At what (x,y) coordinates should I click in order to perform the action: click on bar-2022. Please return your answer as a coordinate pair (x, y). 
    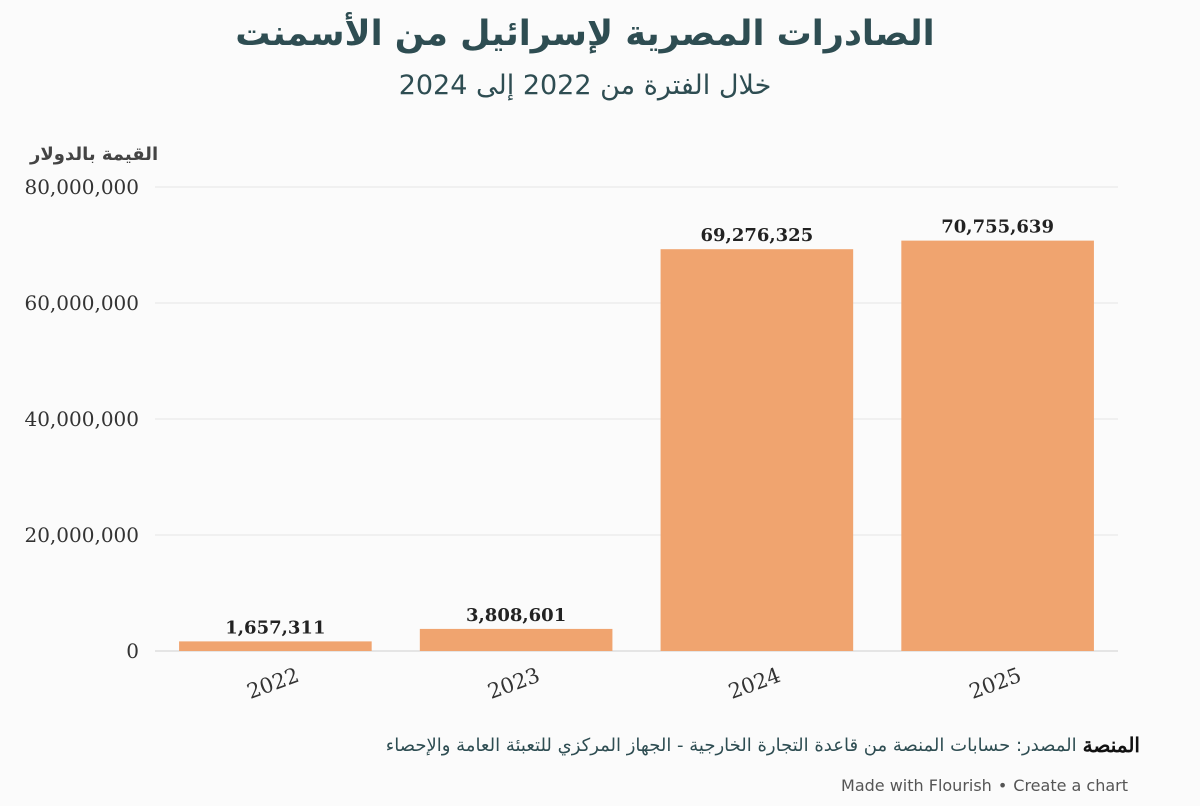
    Looking at the image, I should click on (275, 646).